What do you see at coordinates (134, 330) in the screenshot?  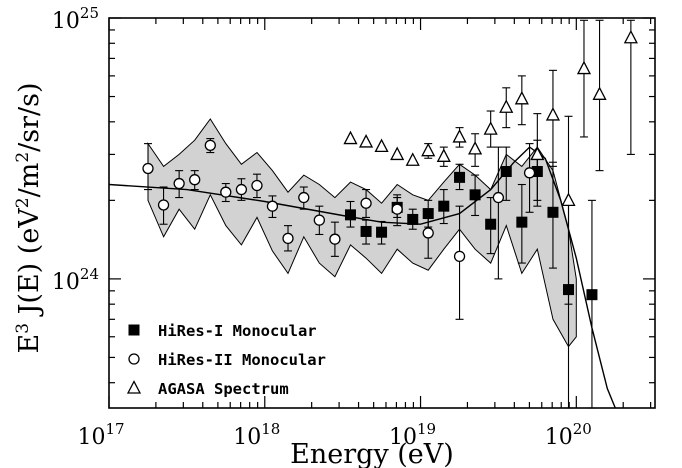 I see `legend-marker-hires1` at bounding box center [134, 330].